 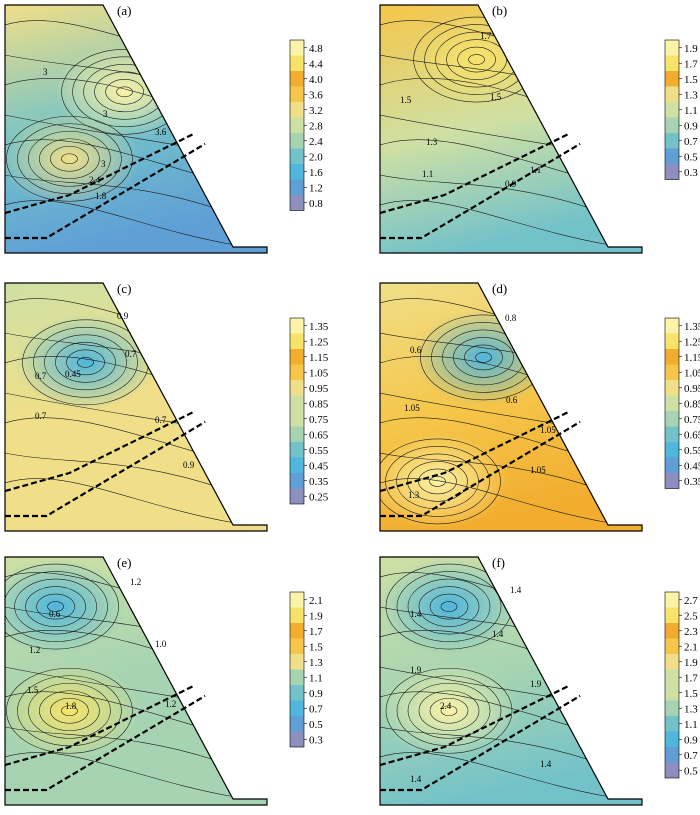 What do you see at coordinates (691, 771) in the screenshot?
I see `colorbar-tick-label: 0.5` at bounding box center [691, 771].